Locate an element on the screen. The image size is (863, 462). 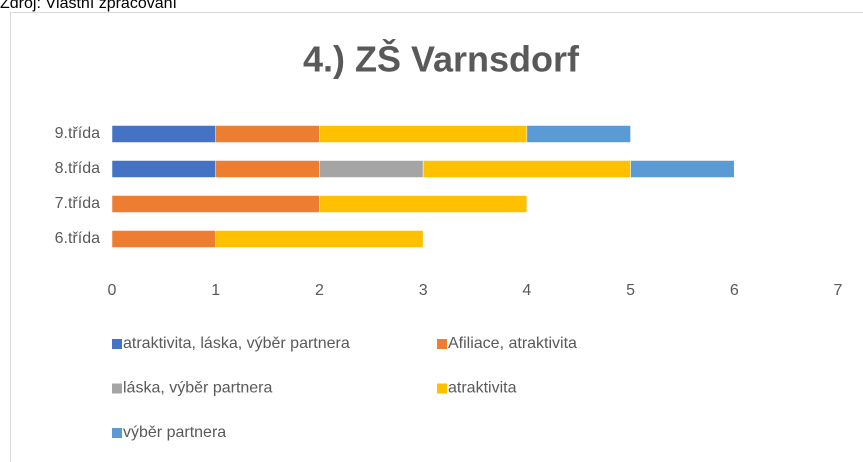
x-tick-label: 5 is located at coordinates (630, 290).